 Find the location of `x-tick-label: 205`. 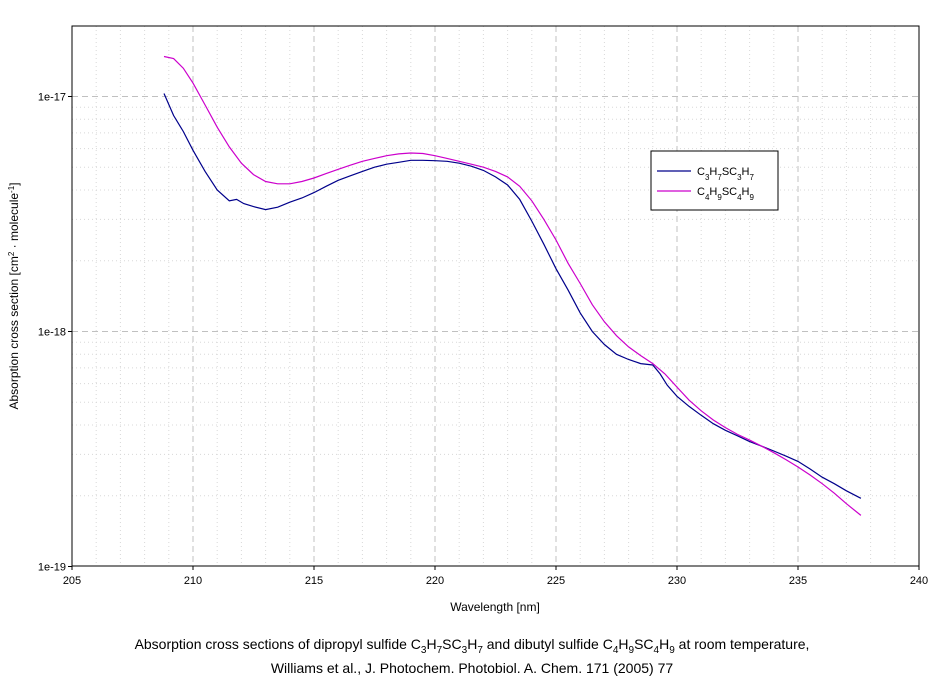

x-tick-label: 205 is located at coordinates (72, 581).